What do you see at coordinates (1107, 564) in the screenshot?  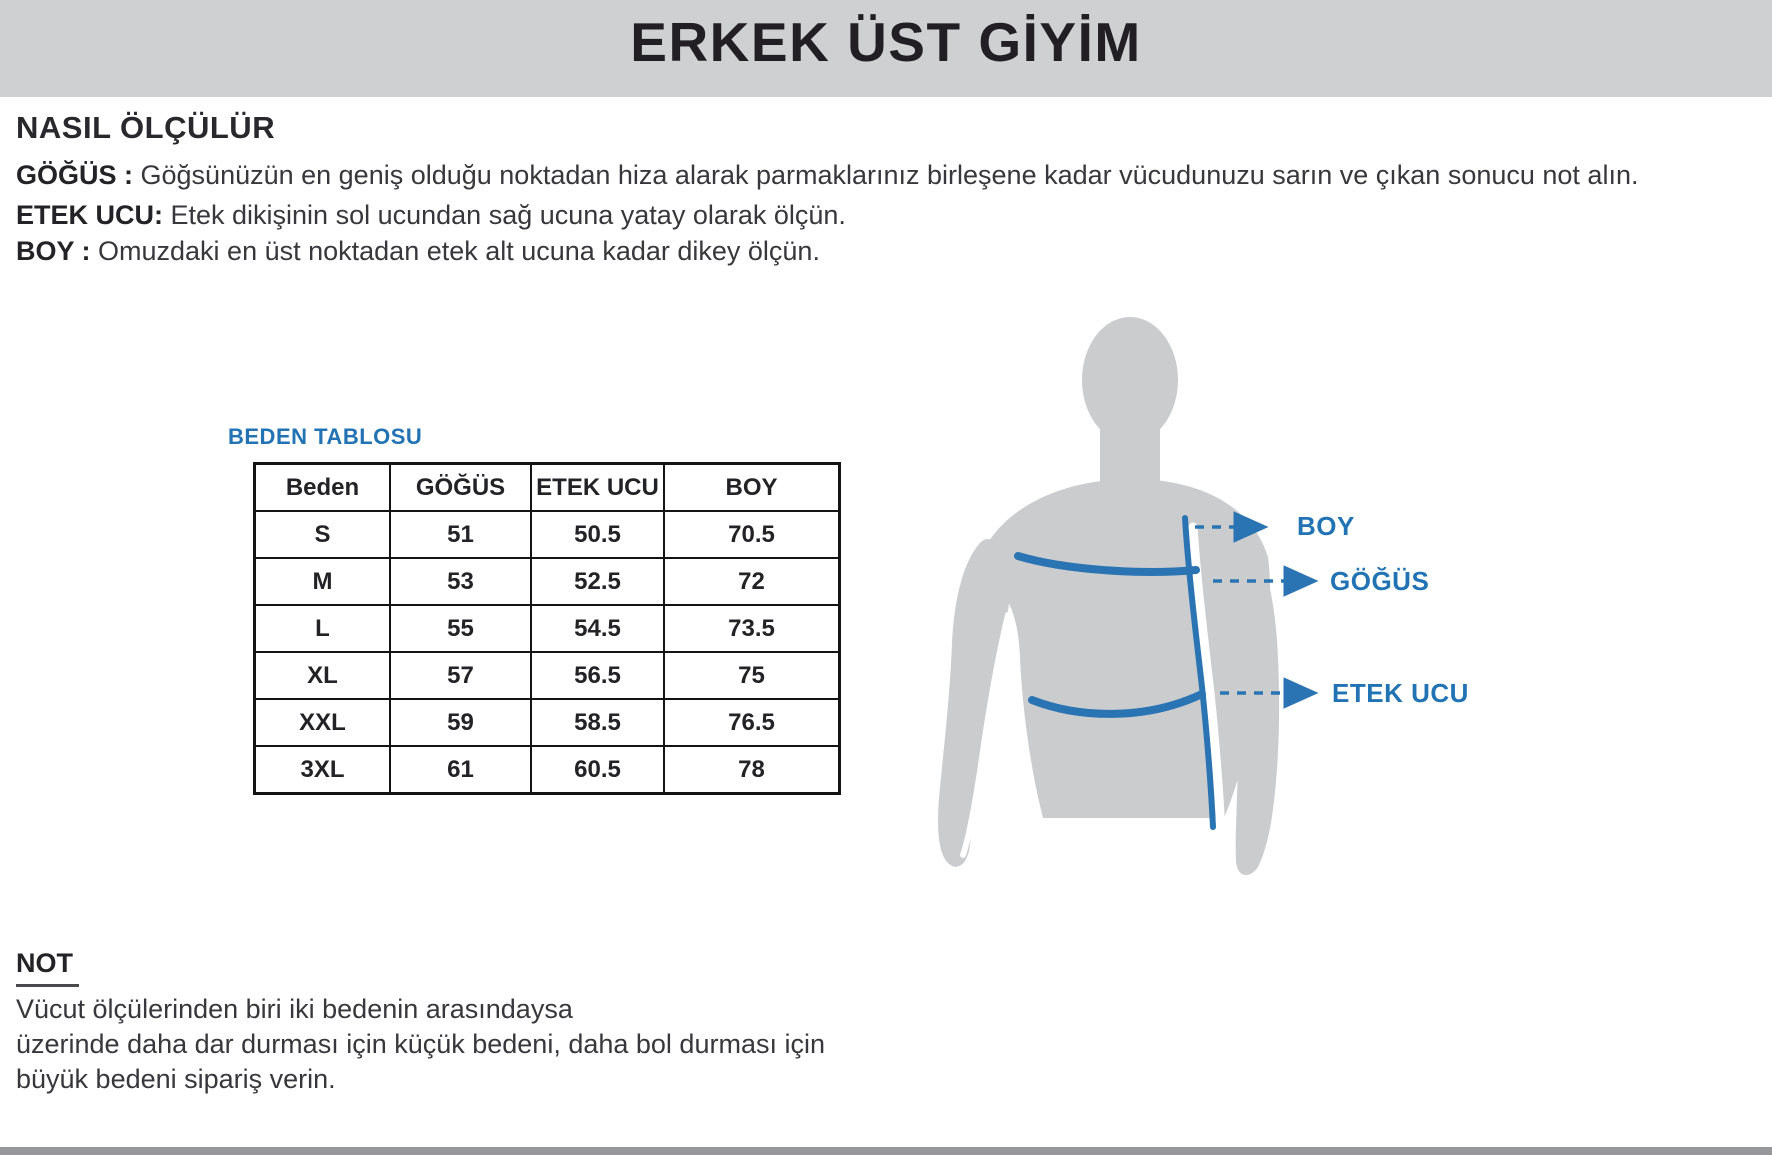 I see `gogus-line` at bounding box center [1107, 564].